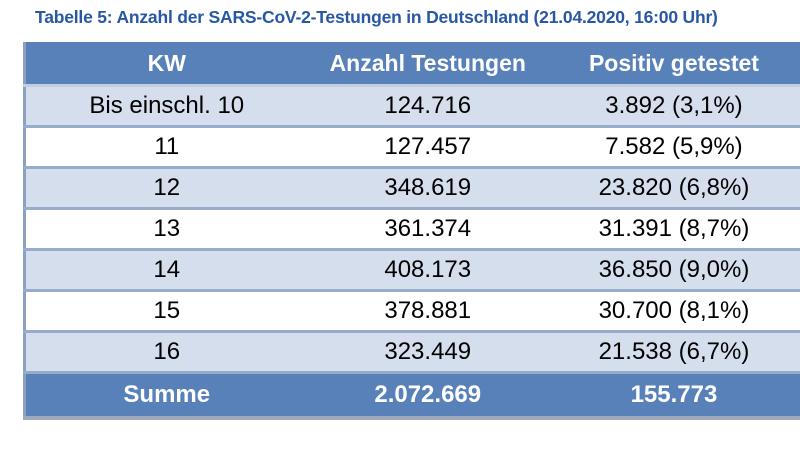 The image size is (800, 450). What do you see at coordinates (427, 270) in the screenshot?
I see `cell-testungen: 408.173` at bounding box center [427, 270].